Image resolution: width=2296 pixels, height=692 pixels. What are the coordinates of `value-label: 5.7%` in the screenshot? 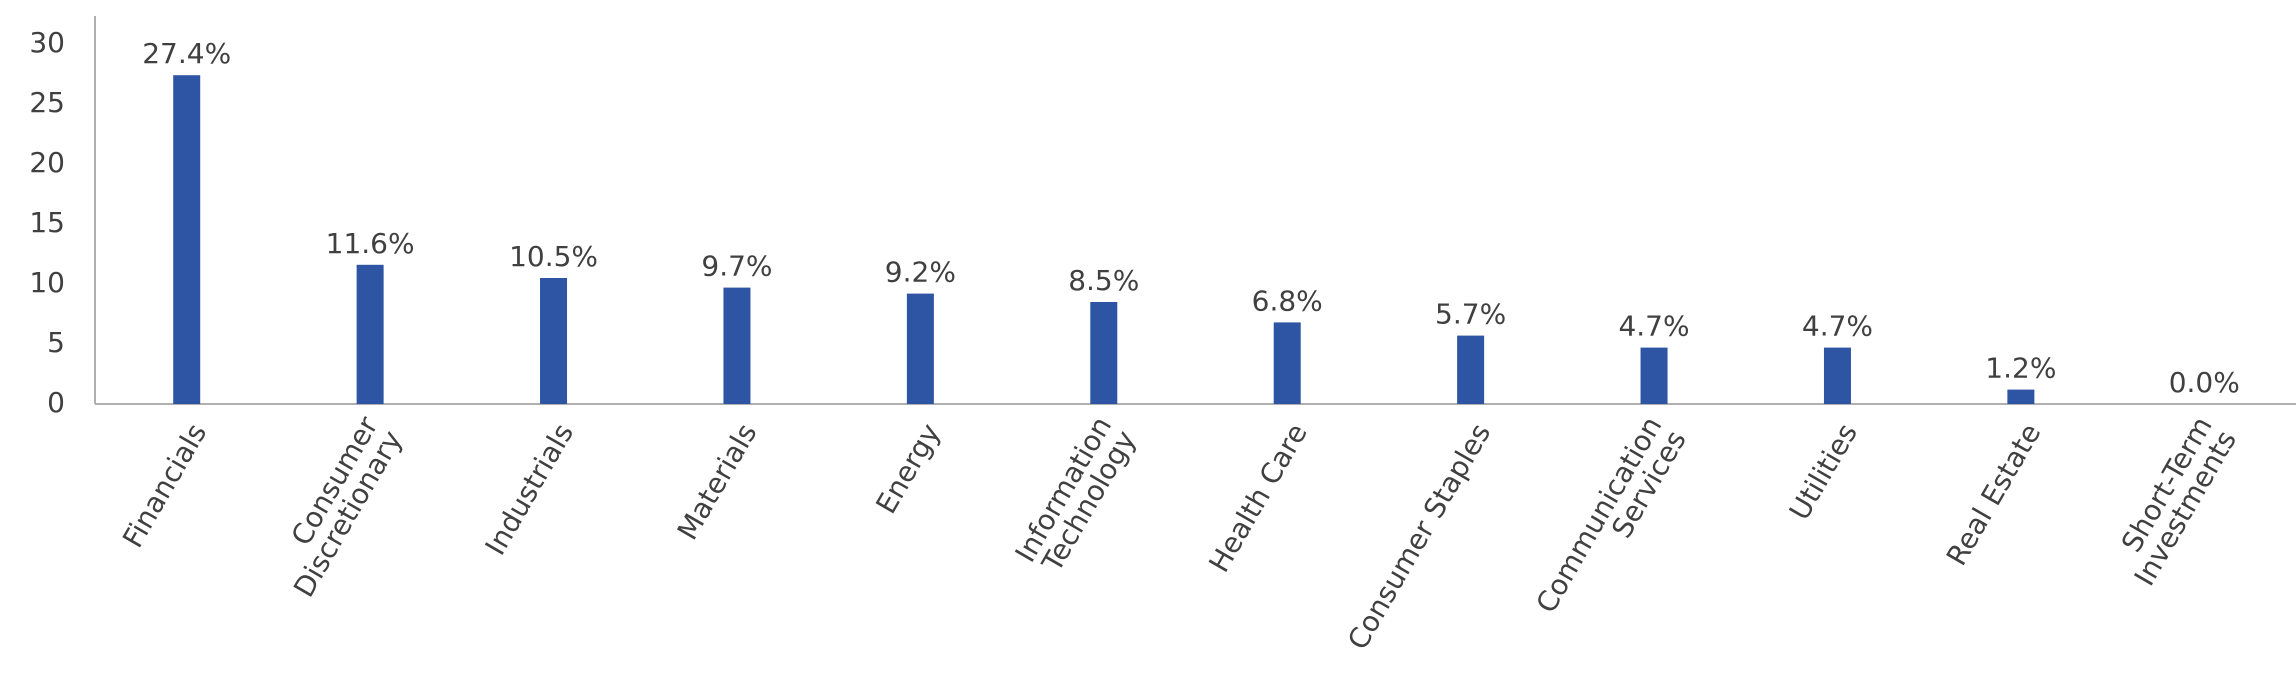 It's located at (1470, 314).